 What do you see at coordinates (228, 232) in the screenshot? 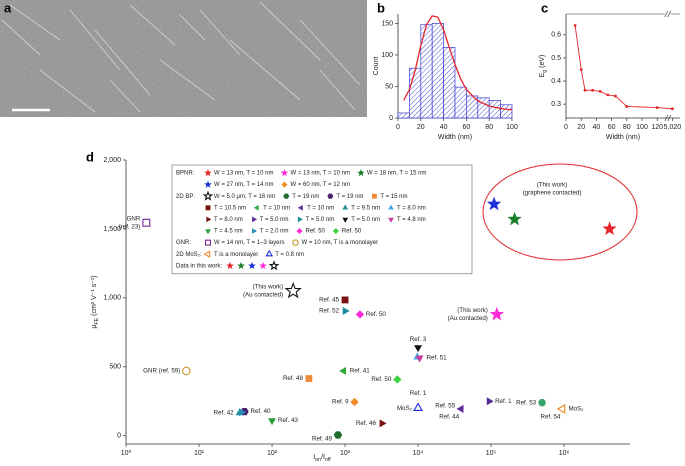
I see `legend-label: T = 4.5 nm` at bounding box center [228, 232].